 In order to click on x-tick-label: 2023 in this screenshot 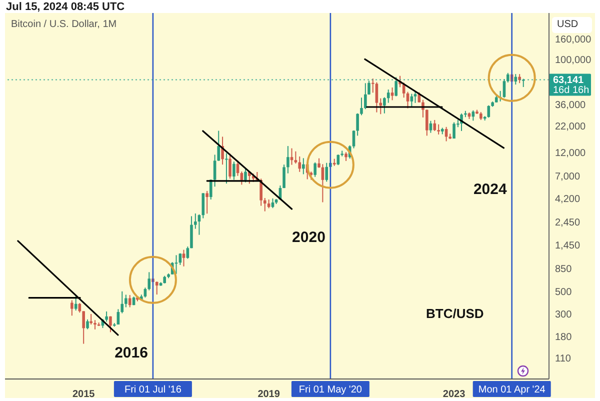, I will do `click(454, 394)`.